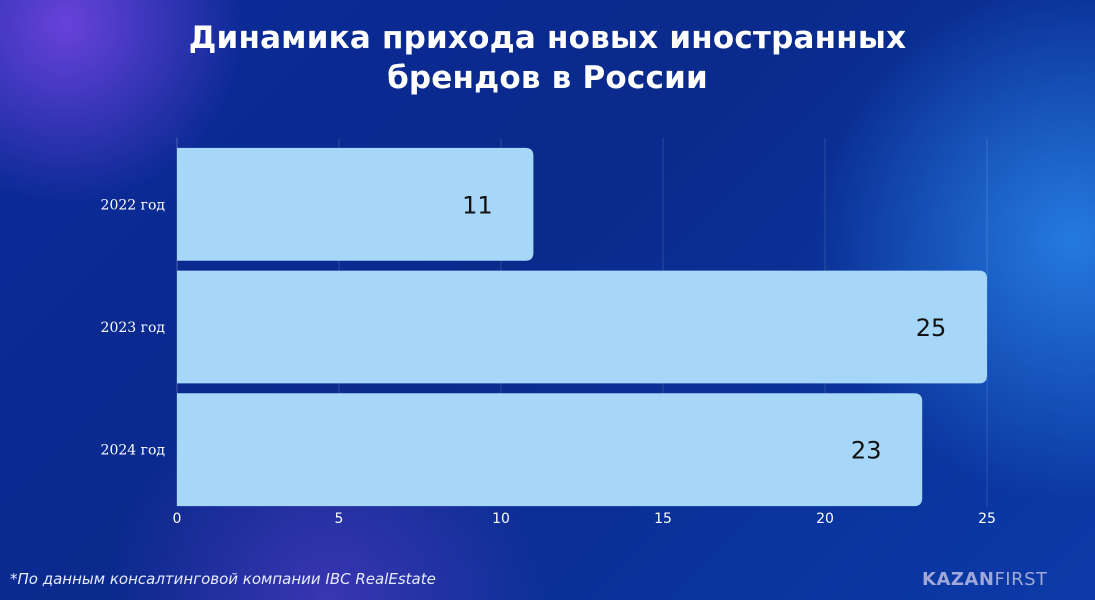 This screenshot has width=1095, height=600. What do you see at coordinates (547, 78) in the screenshot?
I see `chart-title-line-2: брендов в России` at bounding box center [547, 78].